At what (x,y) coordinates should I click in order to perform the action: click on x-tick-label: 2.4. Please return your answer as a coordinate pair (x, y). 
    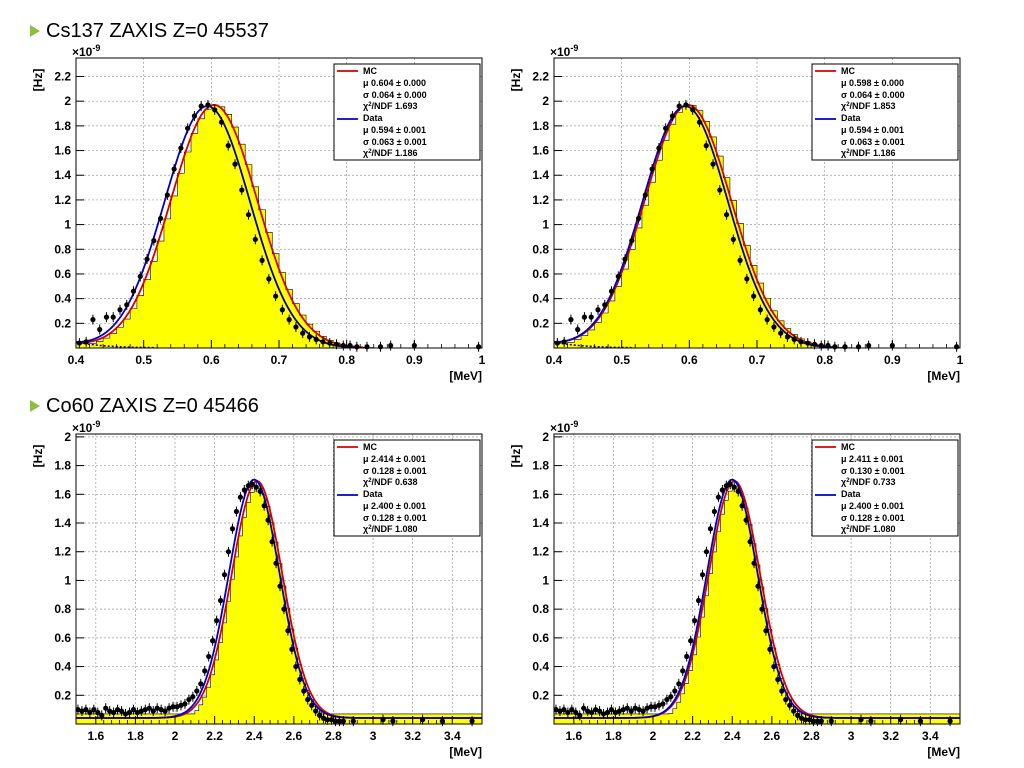
    Looking at the image, I should click on (254, 736).